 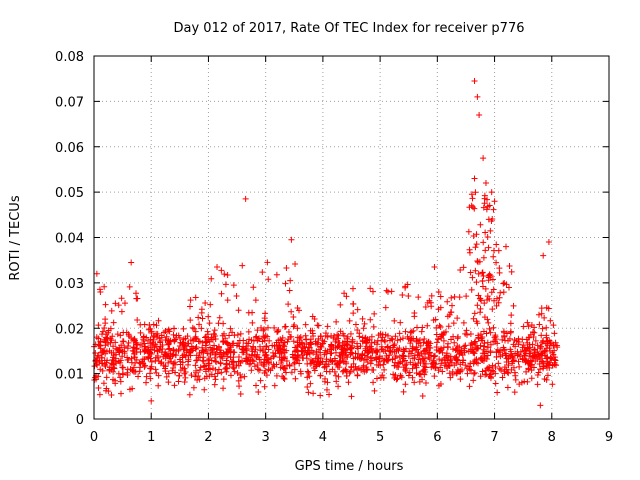 What do you see at coordinates (380, 437) in the screenshot?
I see `x-tick-label: 5` at bounding box center [380, 437].